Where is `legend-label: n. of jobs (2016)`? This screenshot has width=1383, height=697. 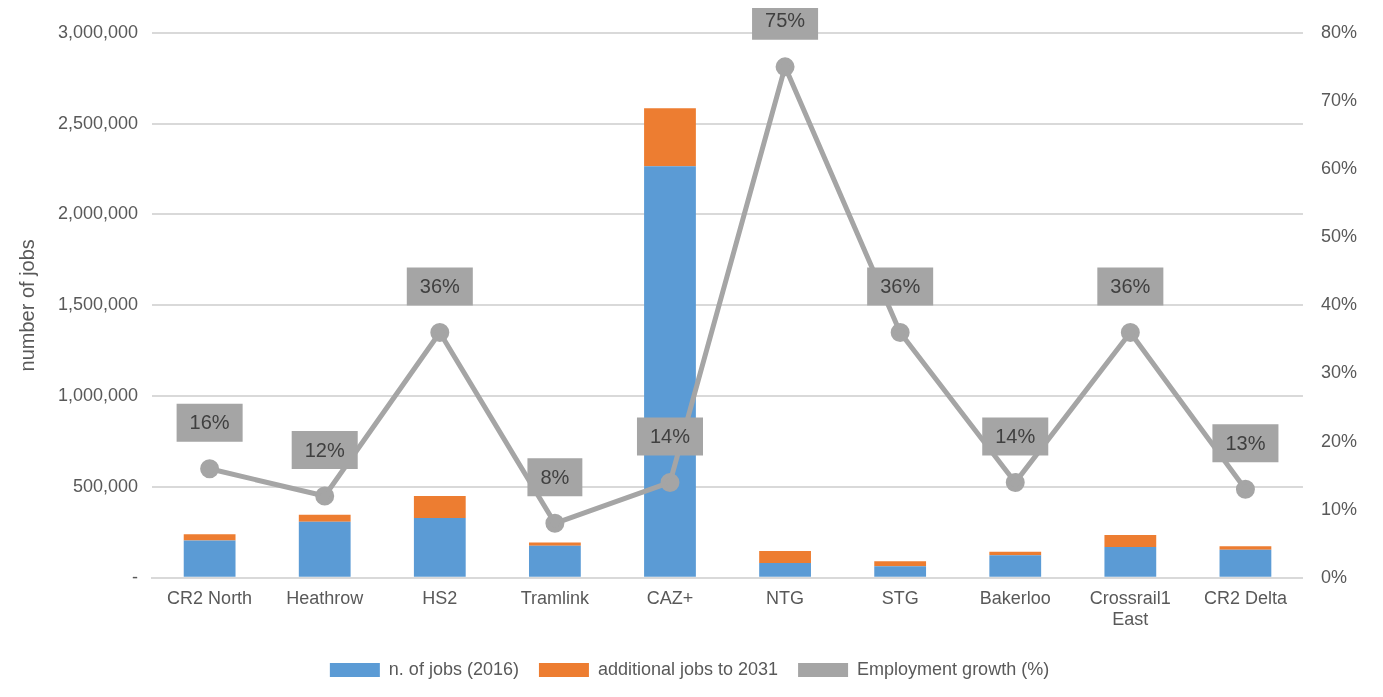 legend-label: n. of jobs (2016) is located at coordinates (453, 668).